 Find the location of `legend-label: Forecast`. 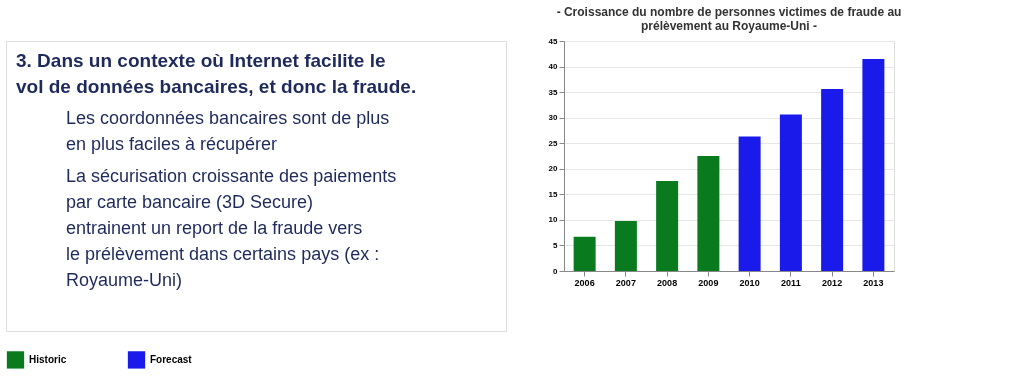

legend-label: Forecast is located at coordinates (171, 359).